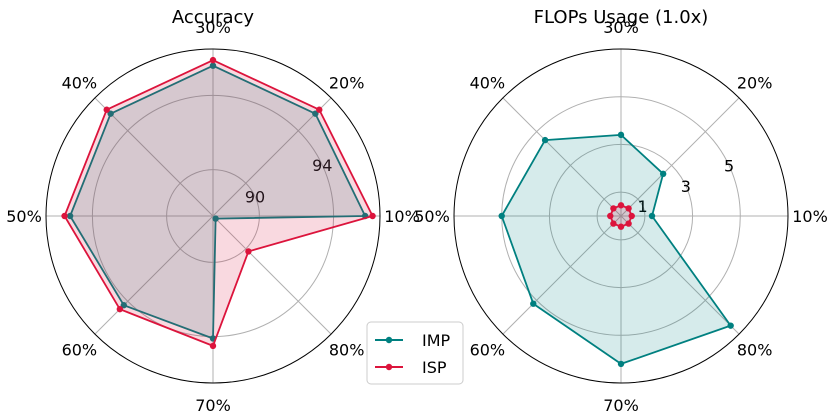 This screenshot has width=830, height=415. What do you see at coordinates (729, 166) in the screenshot?
I see `radial-tick-label: 5` at bounding box center [729, 166].